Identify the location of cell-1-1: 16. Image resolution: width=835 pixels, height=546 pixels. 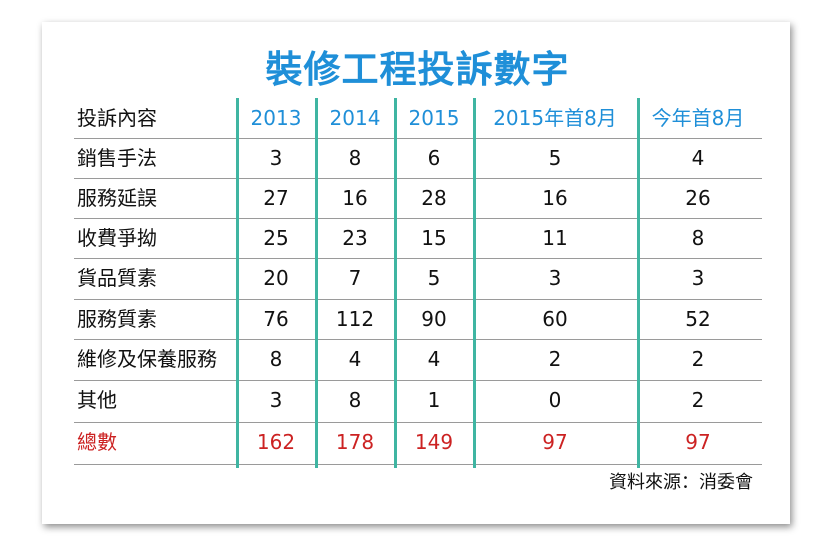
(355, 198).